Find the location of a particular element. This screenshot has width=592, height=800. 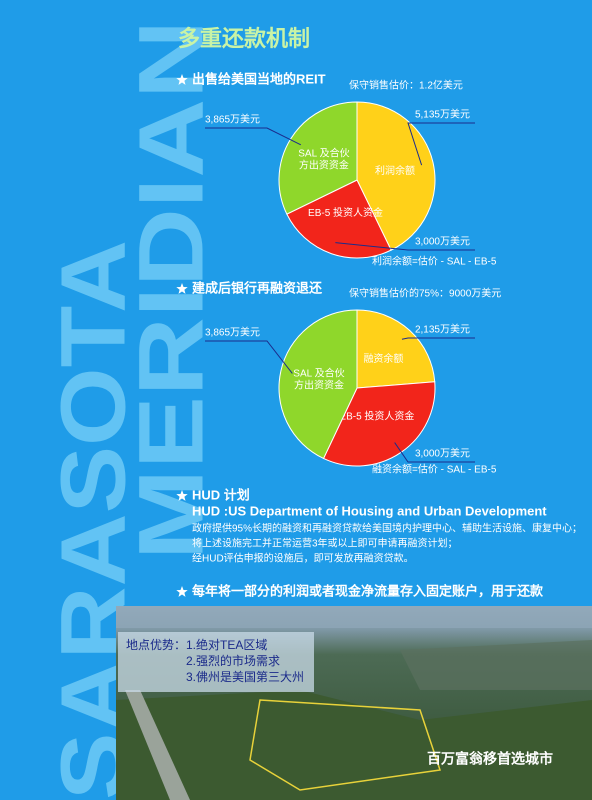

chart-subtitle: 保守销售估价的75%：9000万美元 is located at coordinates (425, 293).